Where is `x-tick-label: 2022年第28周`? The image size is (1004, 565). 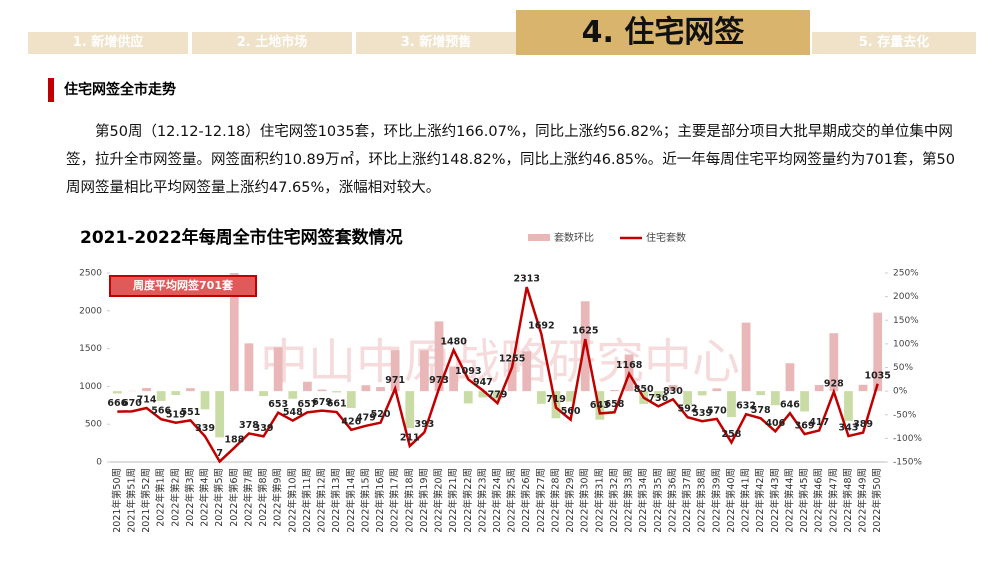
x-tick-label: 2022年第28周 is located at coordinates (555, 500).